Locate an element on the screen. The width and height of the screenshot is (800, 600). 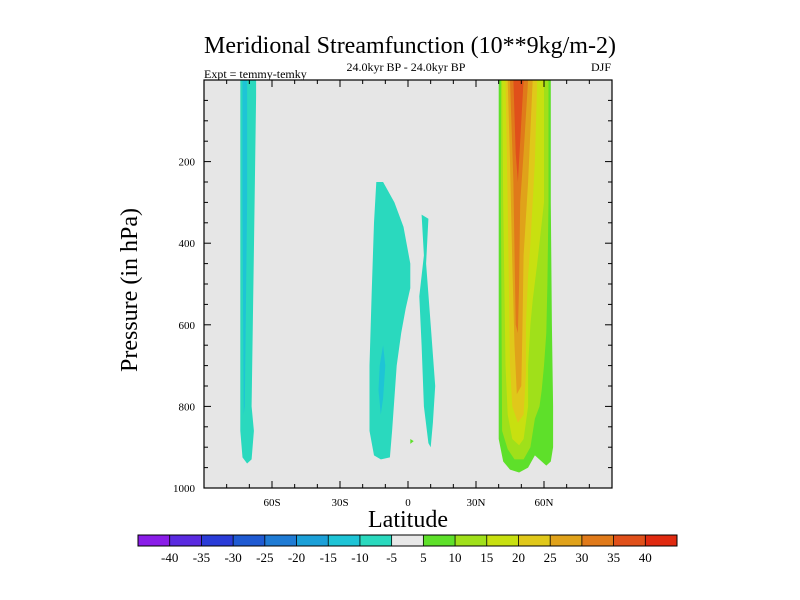
colorbar-label: -20 is located at coordinates (296, 557).